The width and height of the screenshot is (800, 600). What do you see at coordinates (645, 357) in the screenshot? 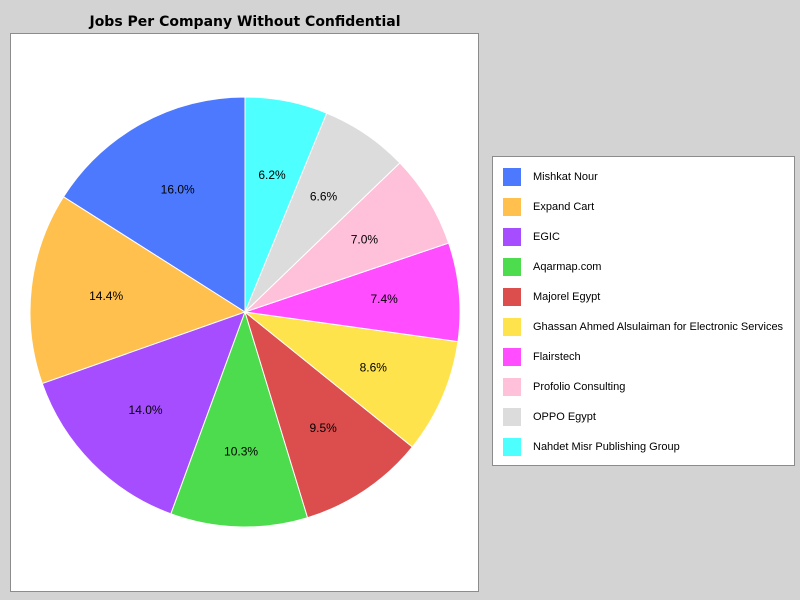
I see `legend-item: Flairstech` at bounding box center [645, 357].